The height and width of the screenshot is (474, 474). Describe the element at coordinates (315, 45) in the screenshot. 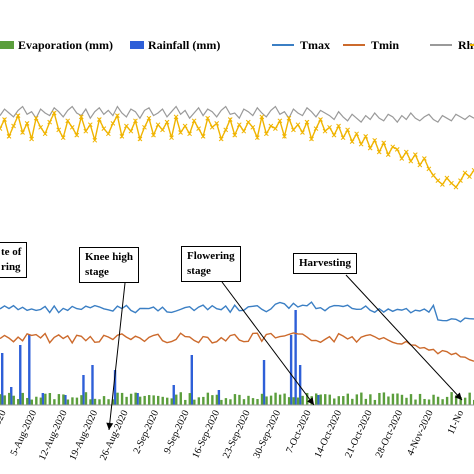

I see `legend-label: Tmax` at that location.